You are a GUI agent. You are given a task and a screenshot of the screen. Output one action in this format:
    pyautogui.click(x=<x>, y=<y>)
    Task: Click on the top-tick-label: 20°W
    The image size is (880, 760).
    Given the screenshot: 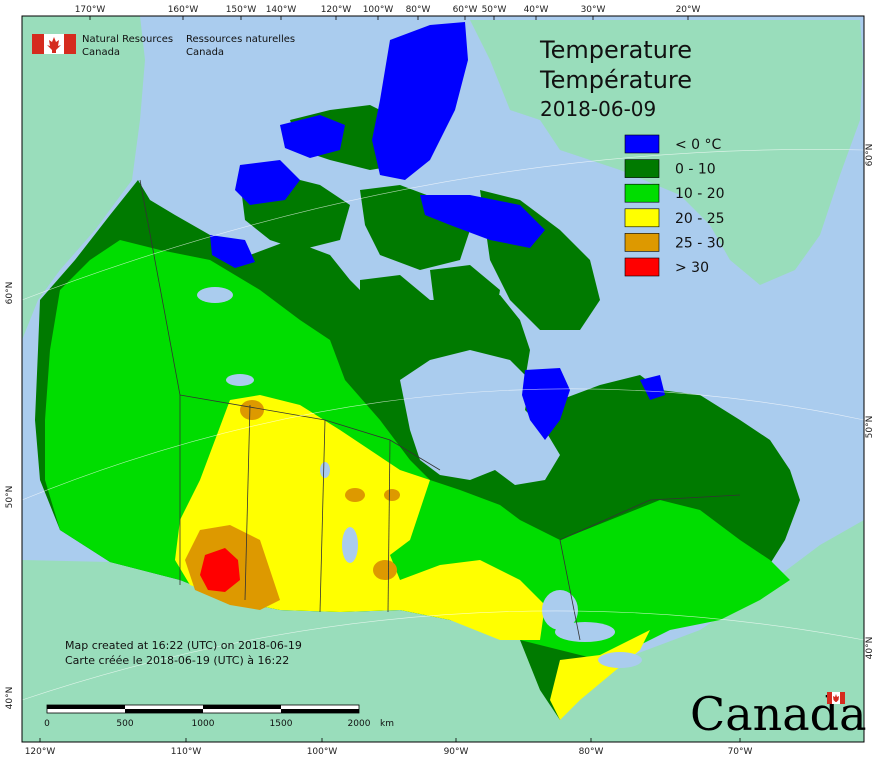 What is the action you would take?
    pyautogui.click(x=688, y=10)
    